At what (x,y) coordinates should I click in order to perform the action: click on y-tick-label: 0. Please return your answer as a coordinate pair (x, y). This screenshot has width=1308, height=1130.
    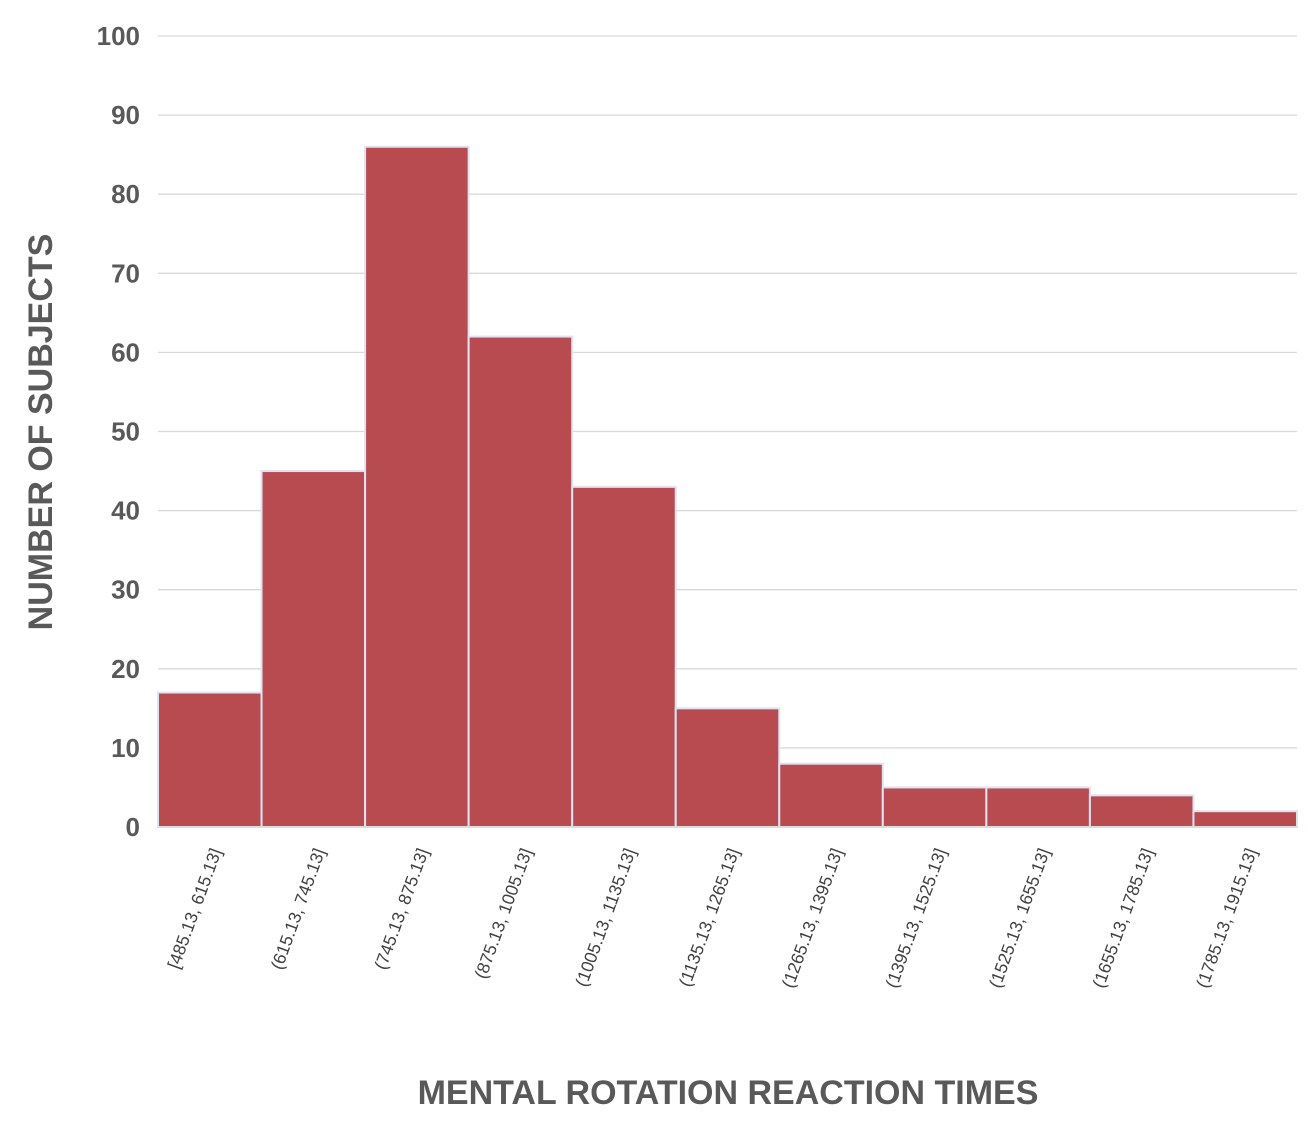
    Looking at the image, I should click on (133, 827).